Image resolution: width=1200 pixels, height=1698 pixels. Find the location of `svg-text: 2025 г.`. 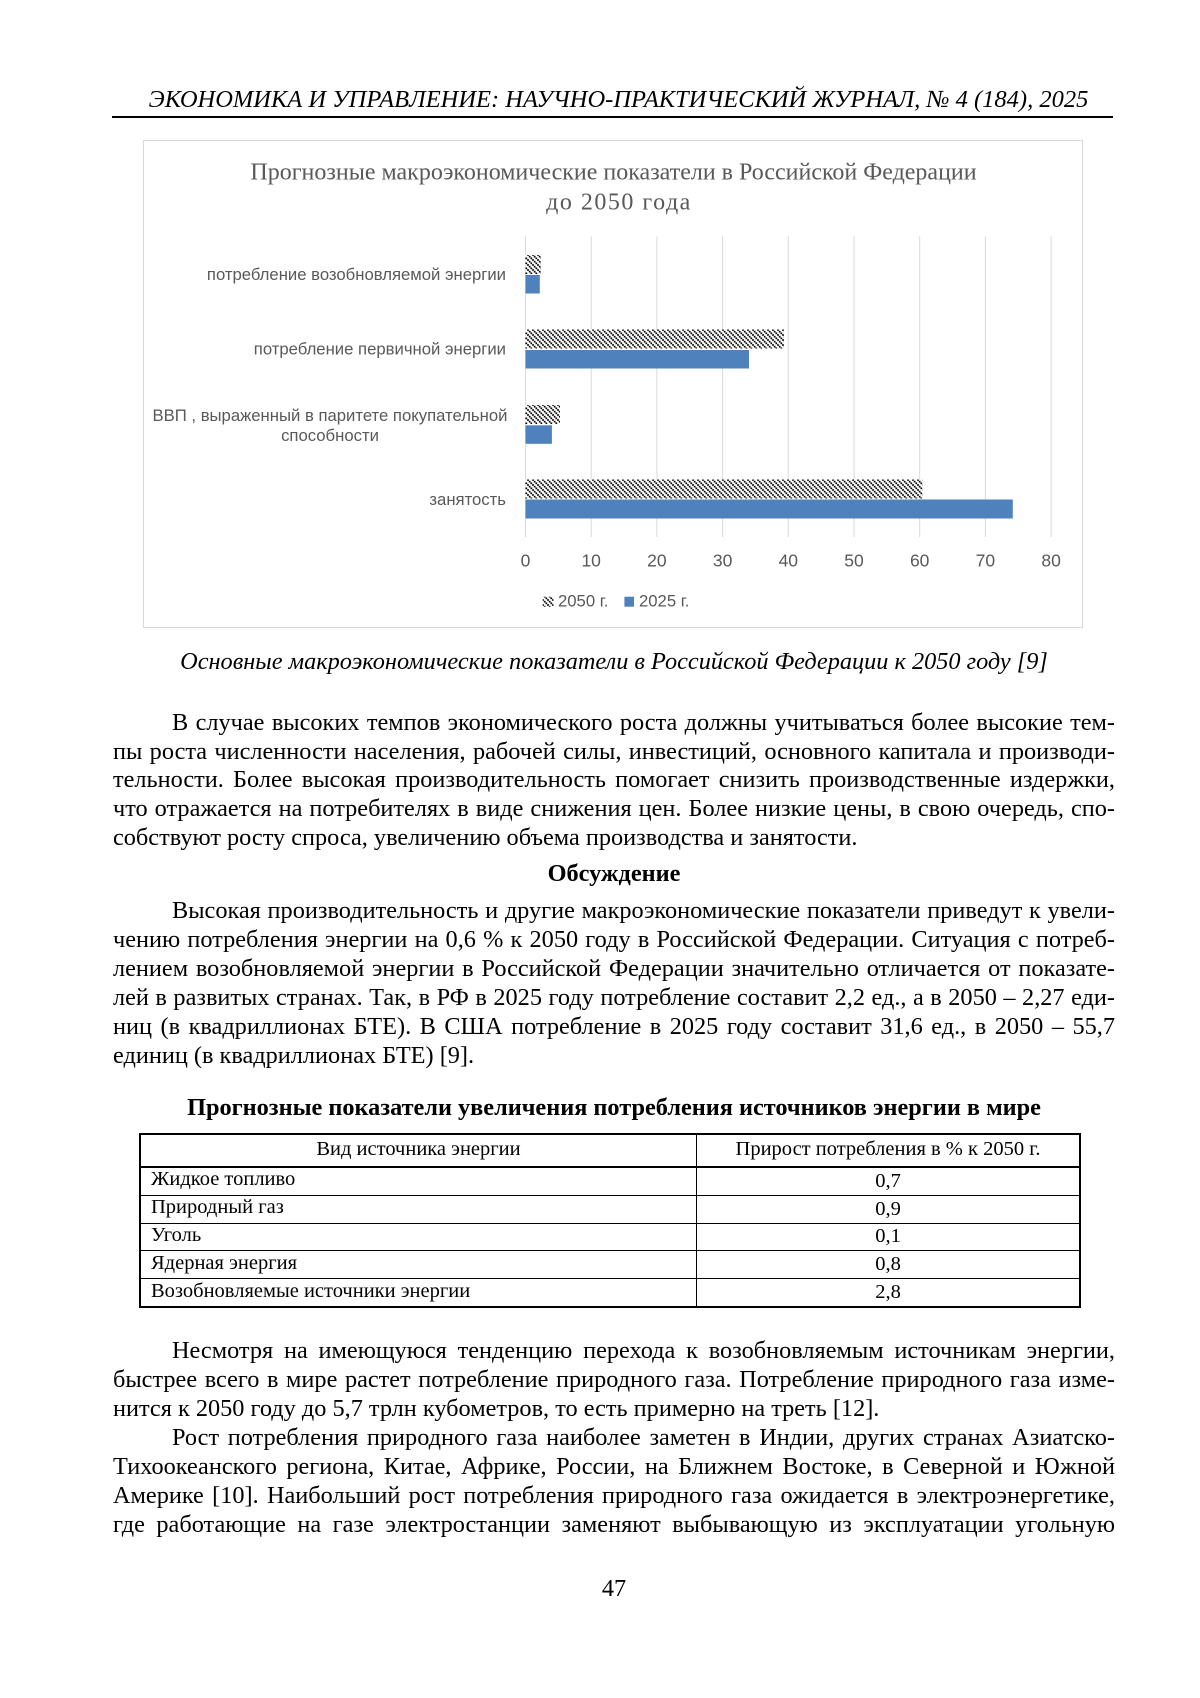

svg-text: 2025 г. is located at coordinates (664, 601).